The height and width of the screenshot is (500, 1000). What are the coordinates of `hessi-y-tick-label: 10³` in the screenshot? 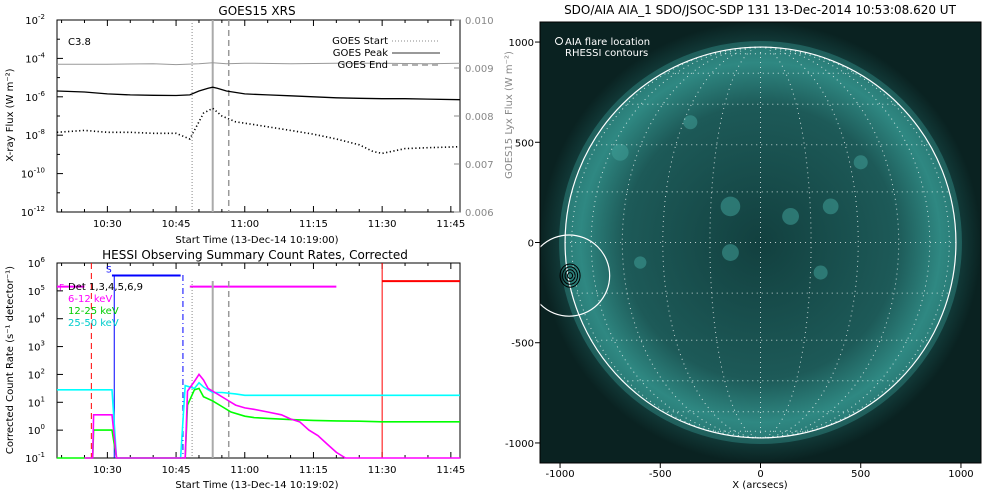 It's located at (36, 347).